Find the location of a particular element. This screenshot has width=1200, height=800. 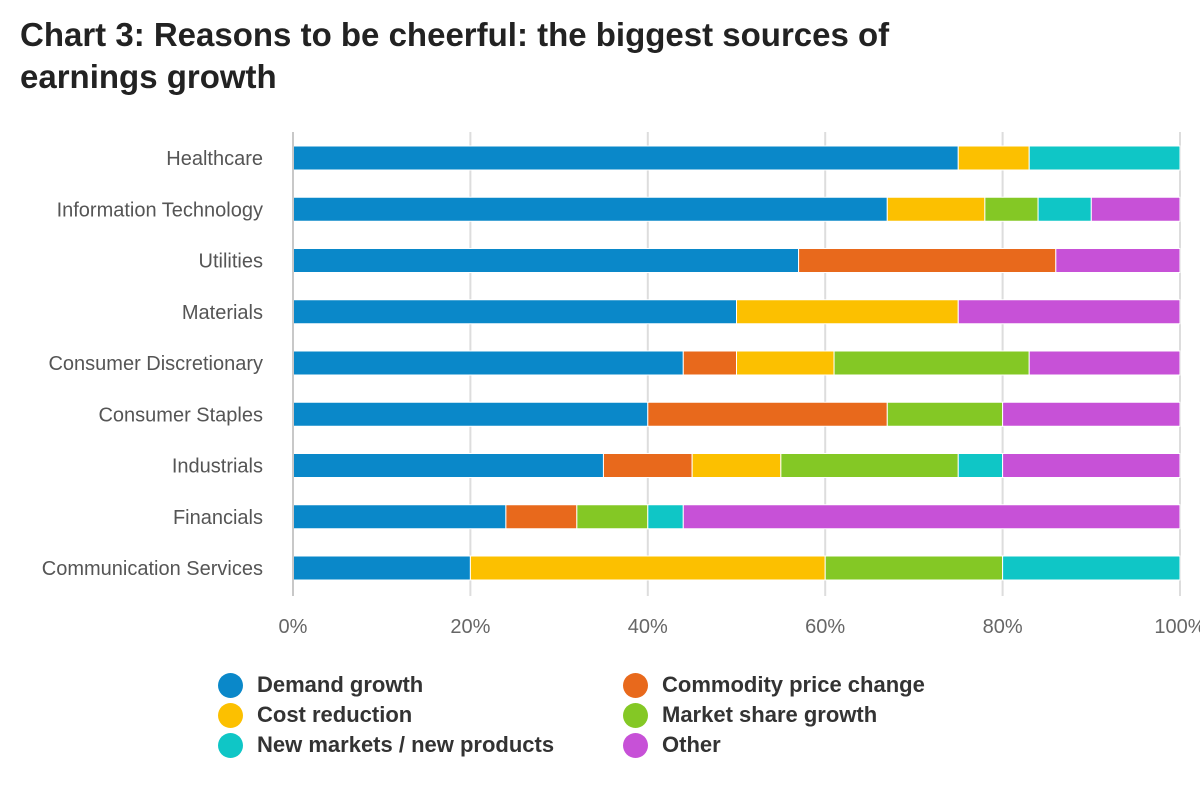

legend-label: New markets / new products is located at coordinates (406, 744).